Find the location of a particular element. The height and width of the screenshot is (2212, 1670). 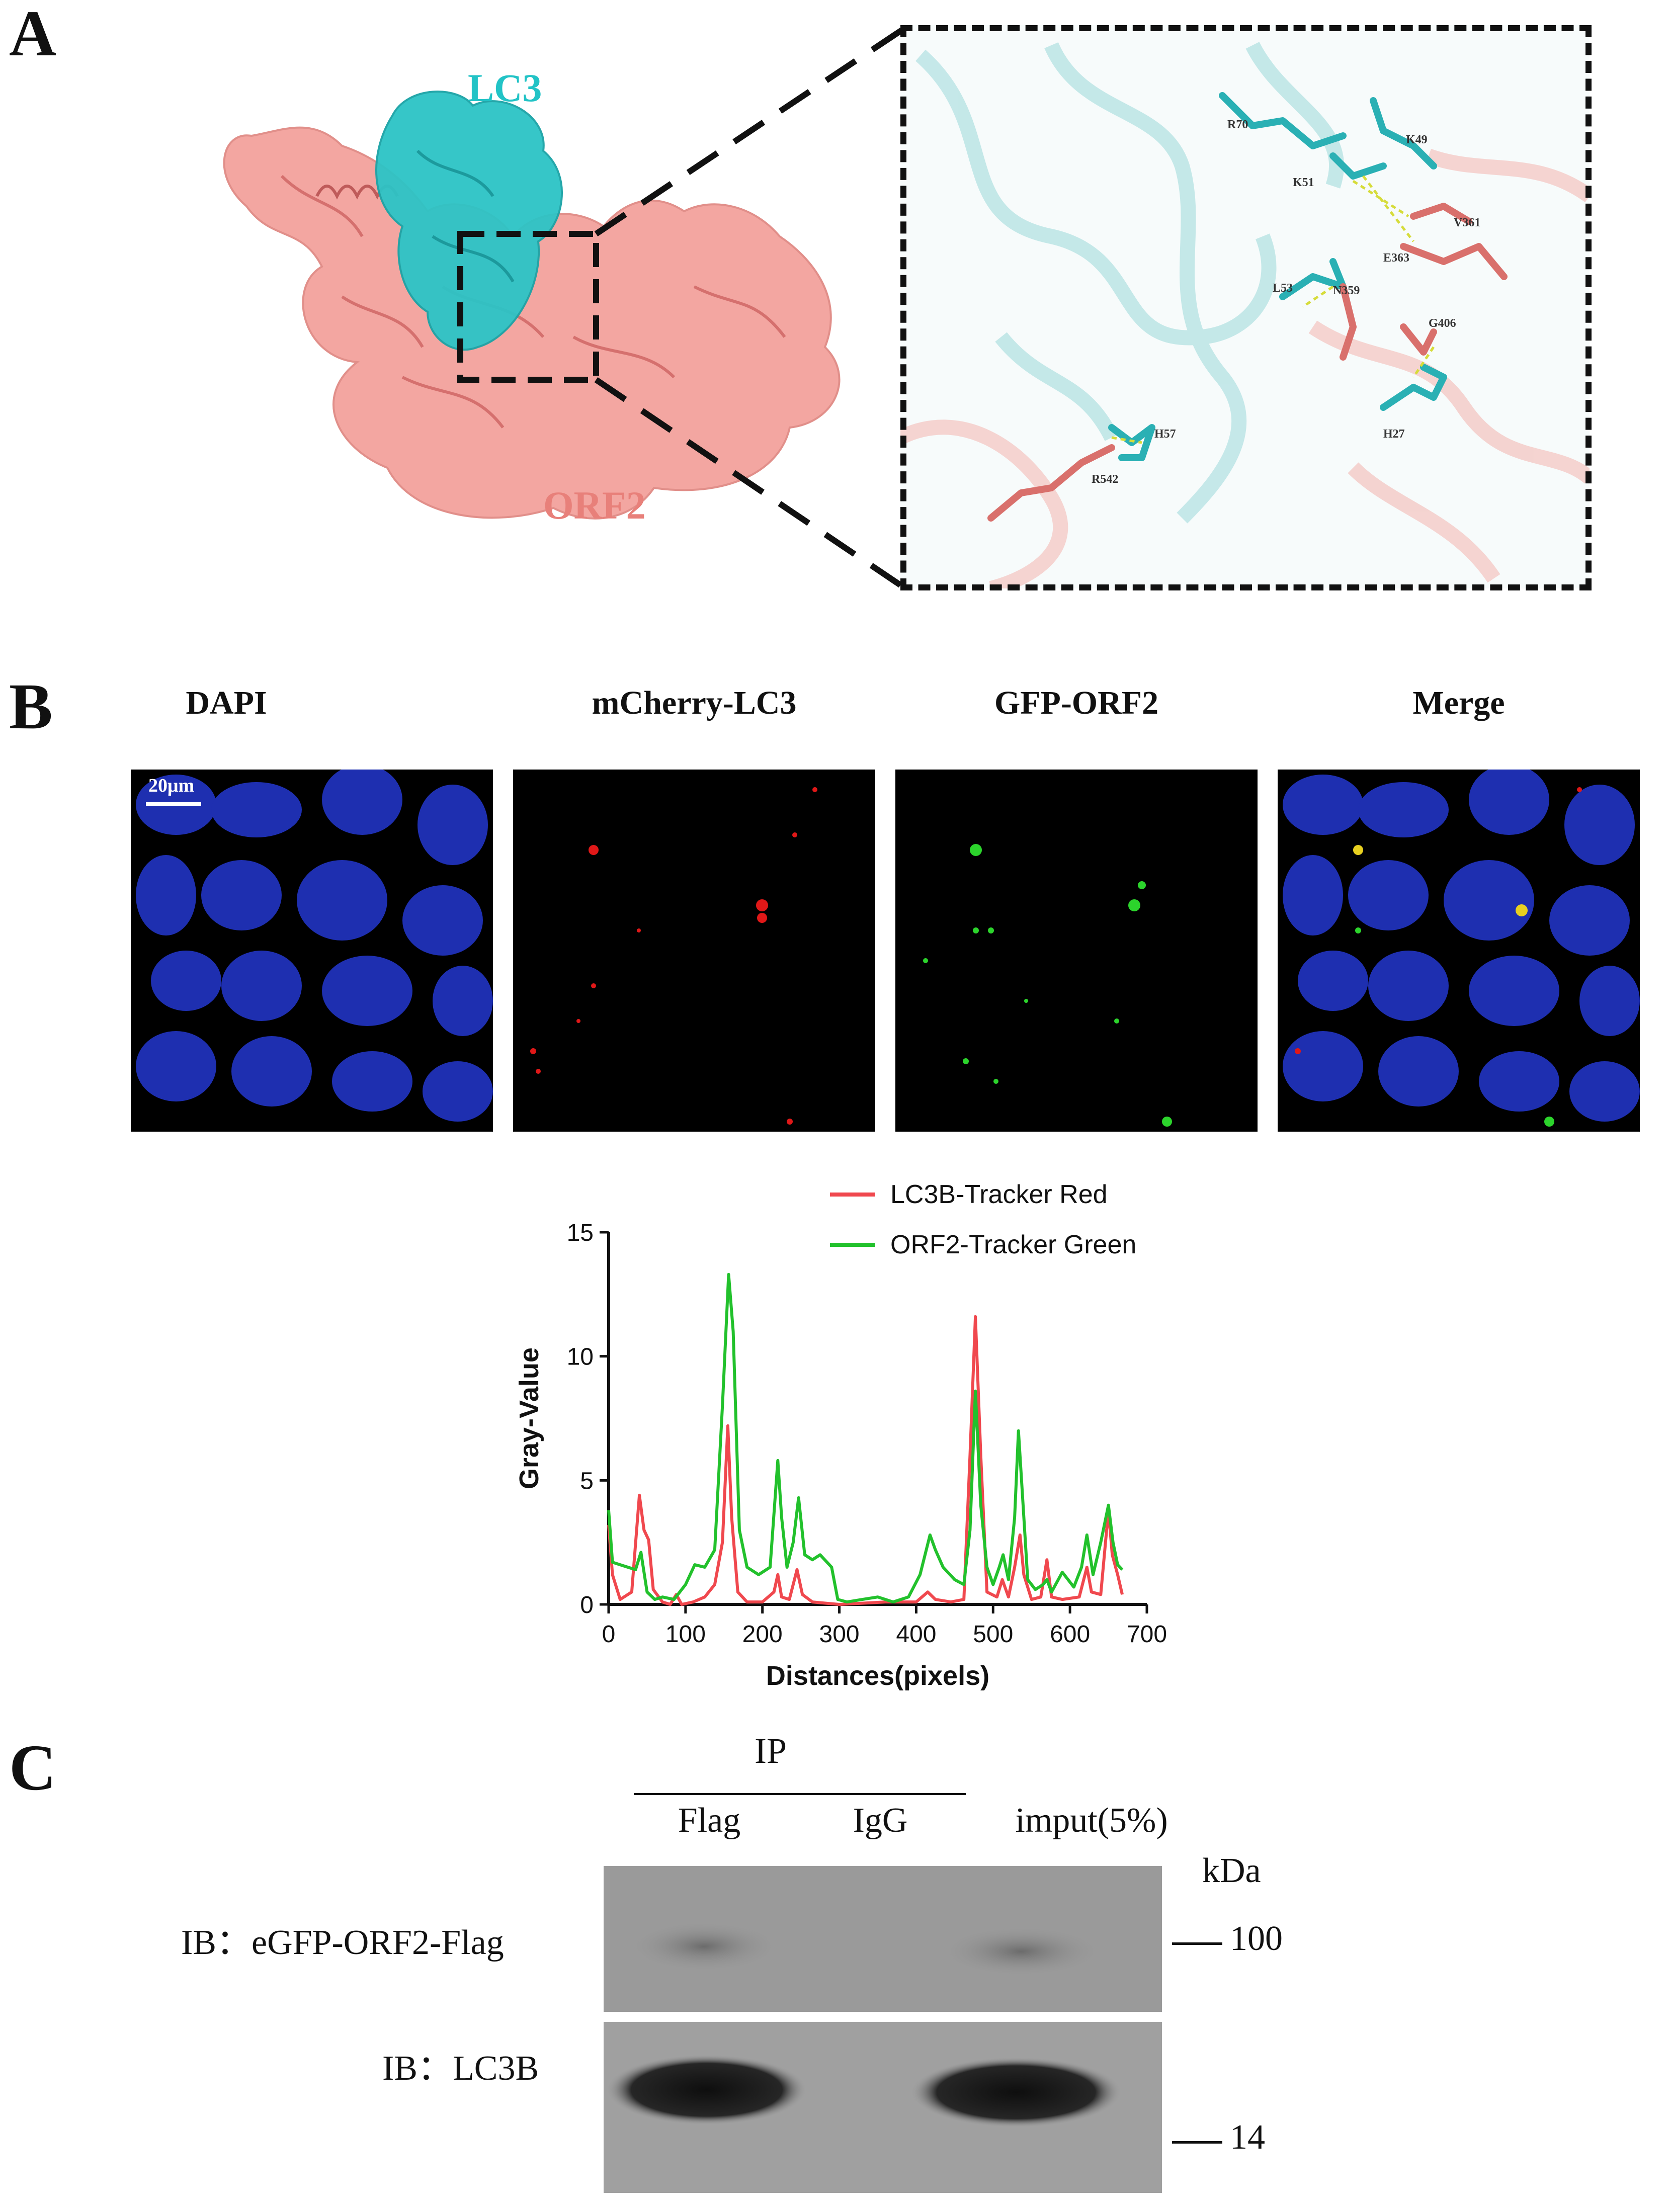

x-tick-label: 300 is located at coordinates (839, 1634).